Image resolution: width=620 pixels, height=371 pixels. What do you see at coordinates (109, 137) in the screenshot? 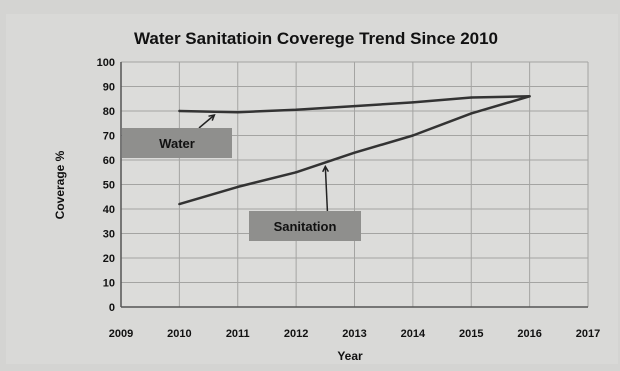
I see `y-tick-label: 70` at bounding box center [109, 137].